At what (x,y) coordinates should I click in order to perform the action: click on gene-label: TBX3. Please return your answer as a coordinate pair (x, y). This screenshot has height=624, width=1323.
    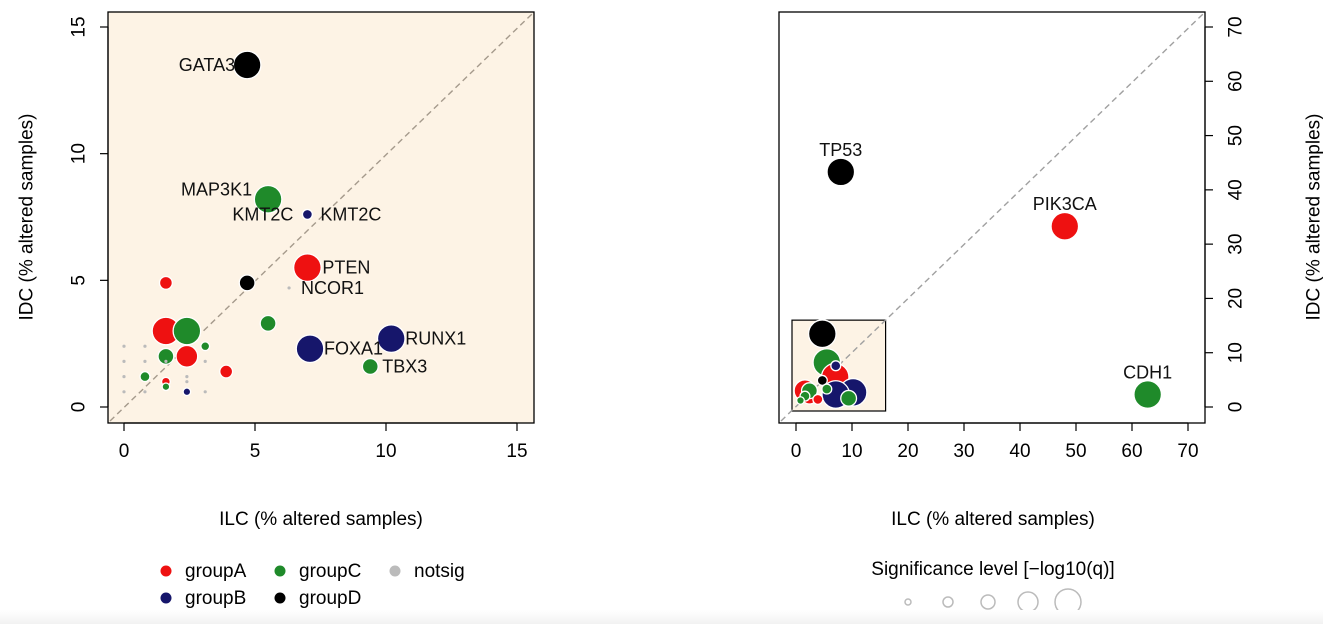
    Looking at the image, I should click on (404, 366).